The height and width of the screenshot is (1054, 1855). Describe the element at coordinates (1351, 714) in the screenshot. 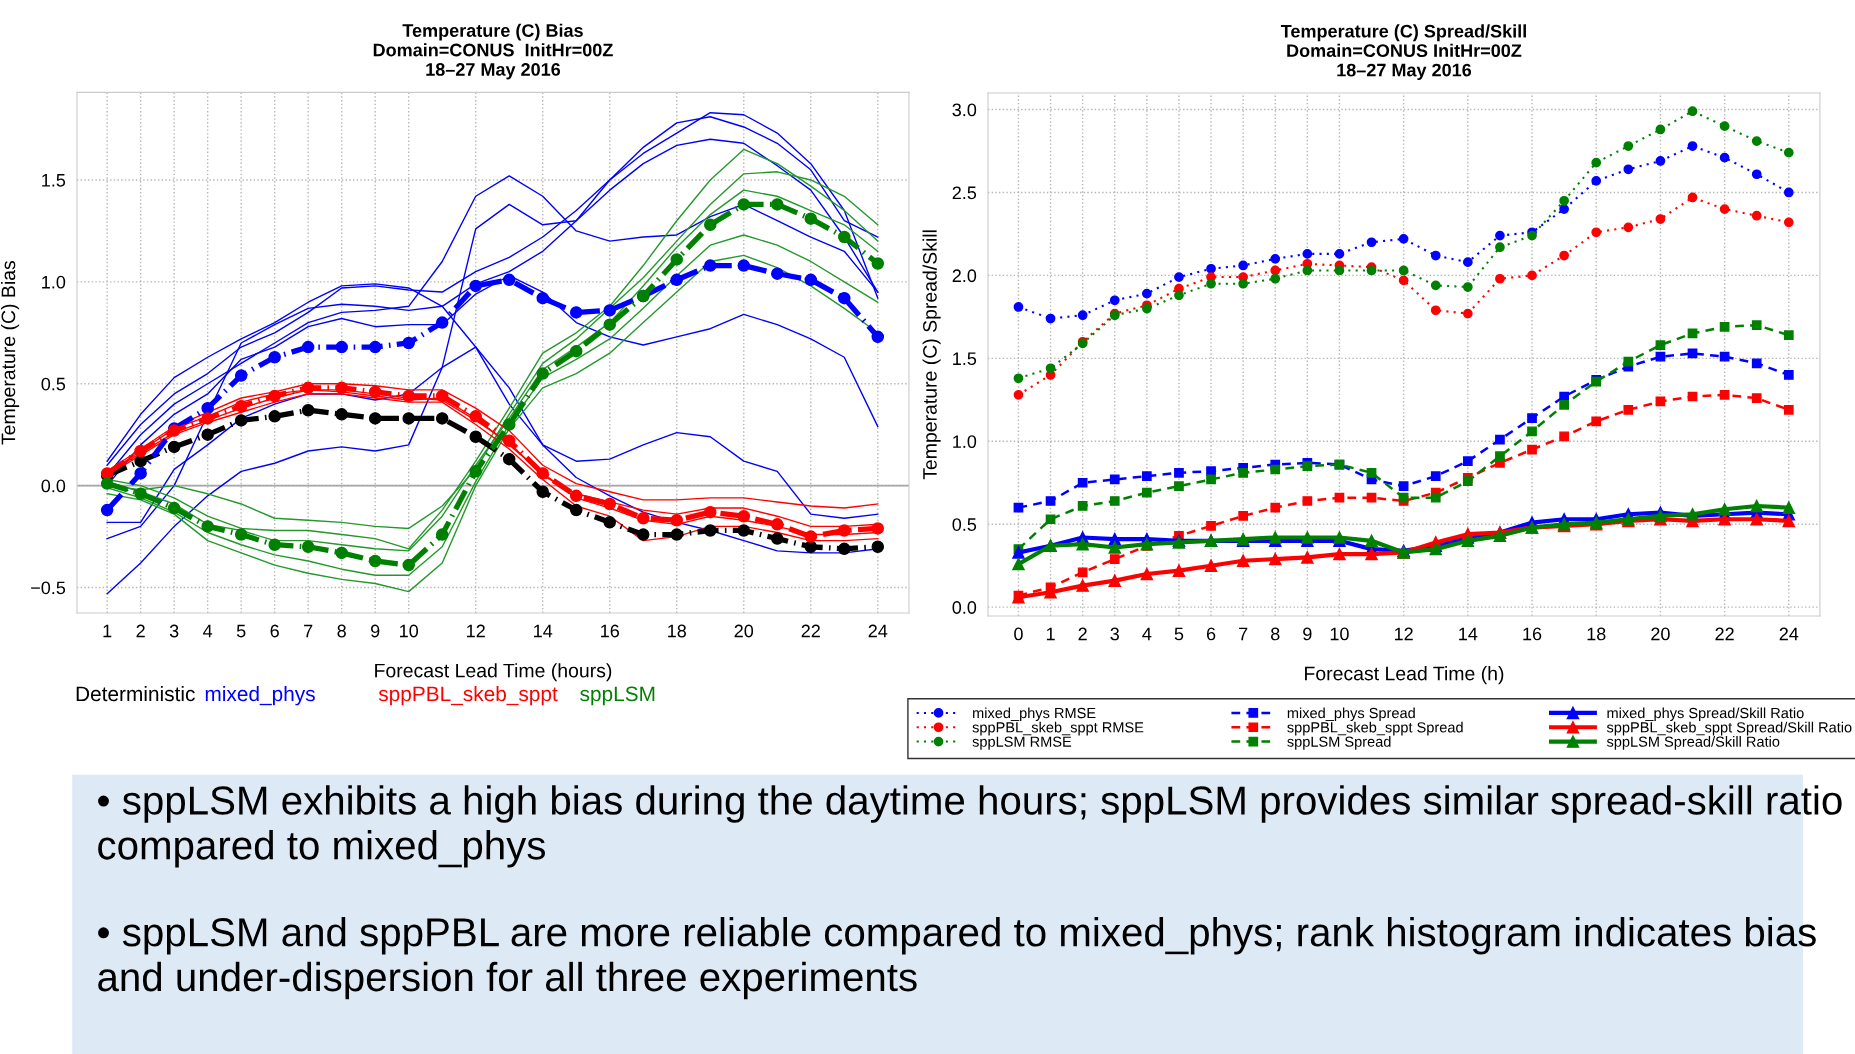

I see `legend-label: mixed_phys Spread` at that location.